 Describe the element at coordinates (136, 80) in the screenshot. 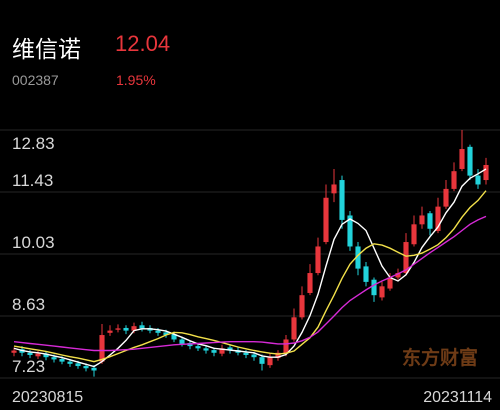

I see `stock-change: 1.95%` at that location.